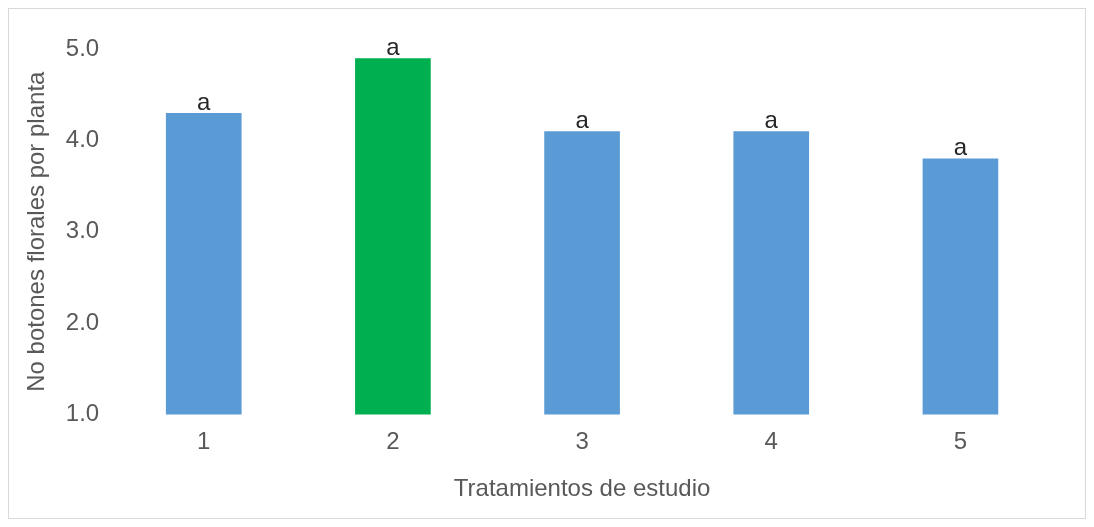  I want to click on y-tick-label: 2.0, so click(82, 321).